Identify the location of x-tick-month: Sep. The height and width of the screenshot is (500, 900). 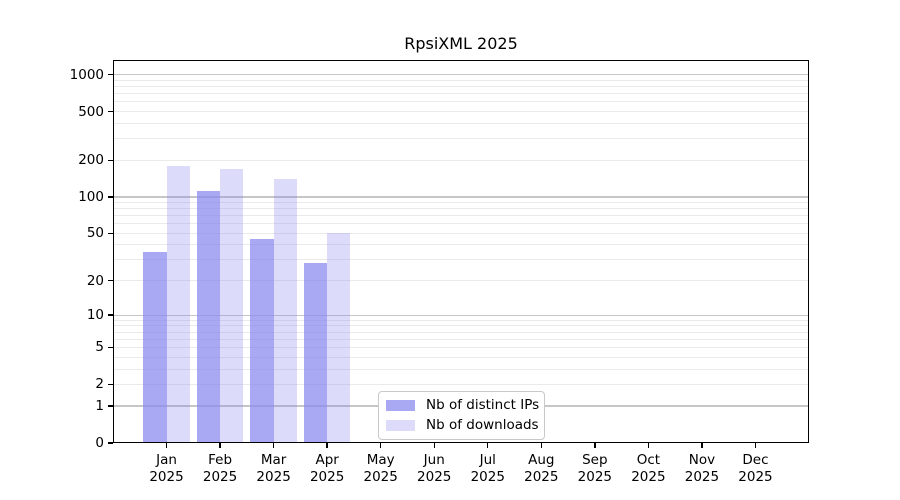
(595, 460).